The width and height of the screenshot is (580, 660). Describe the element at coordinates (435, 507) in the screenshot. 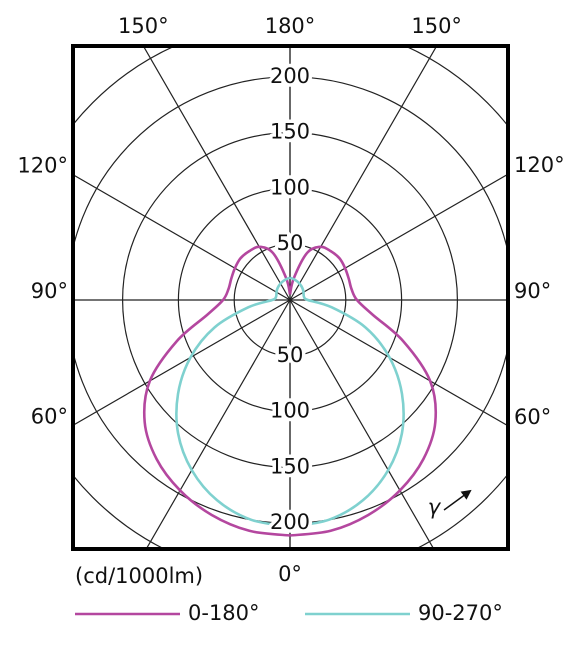

I see `direction-label: γ` at that location.